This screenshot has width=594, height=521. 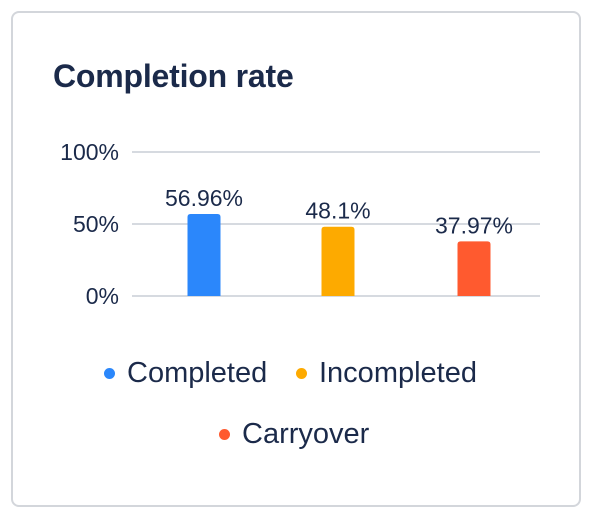 I want to click on chart-title: Completion rate, so click(x=173, y=76).